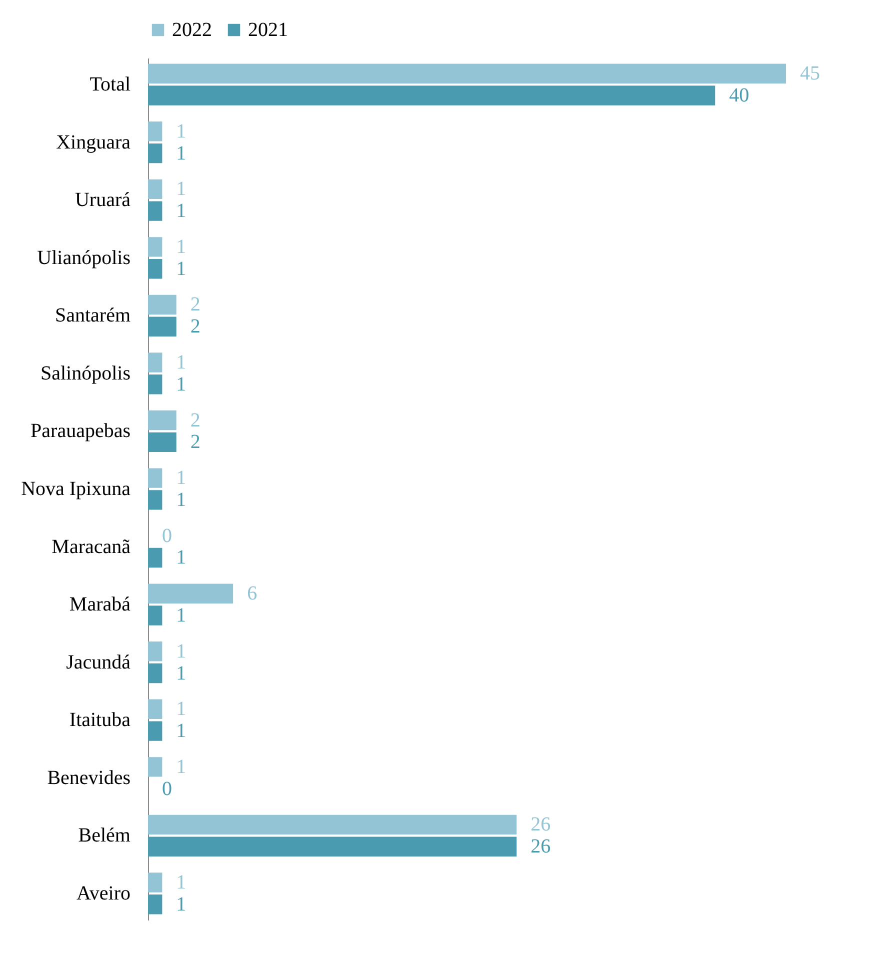 The height and width of the screenshot is (959, 877). I want to click on data-label: 6, so click(252, 593).